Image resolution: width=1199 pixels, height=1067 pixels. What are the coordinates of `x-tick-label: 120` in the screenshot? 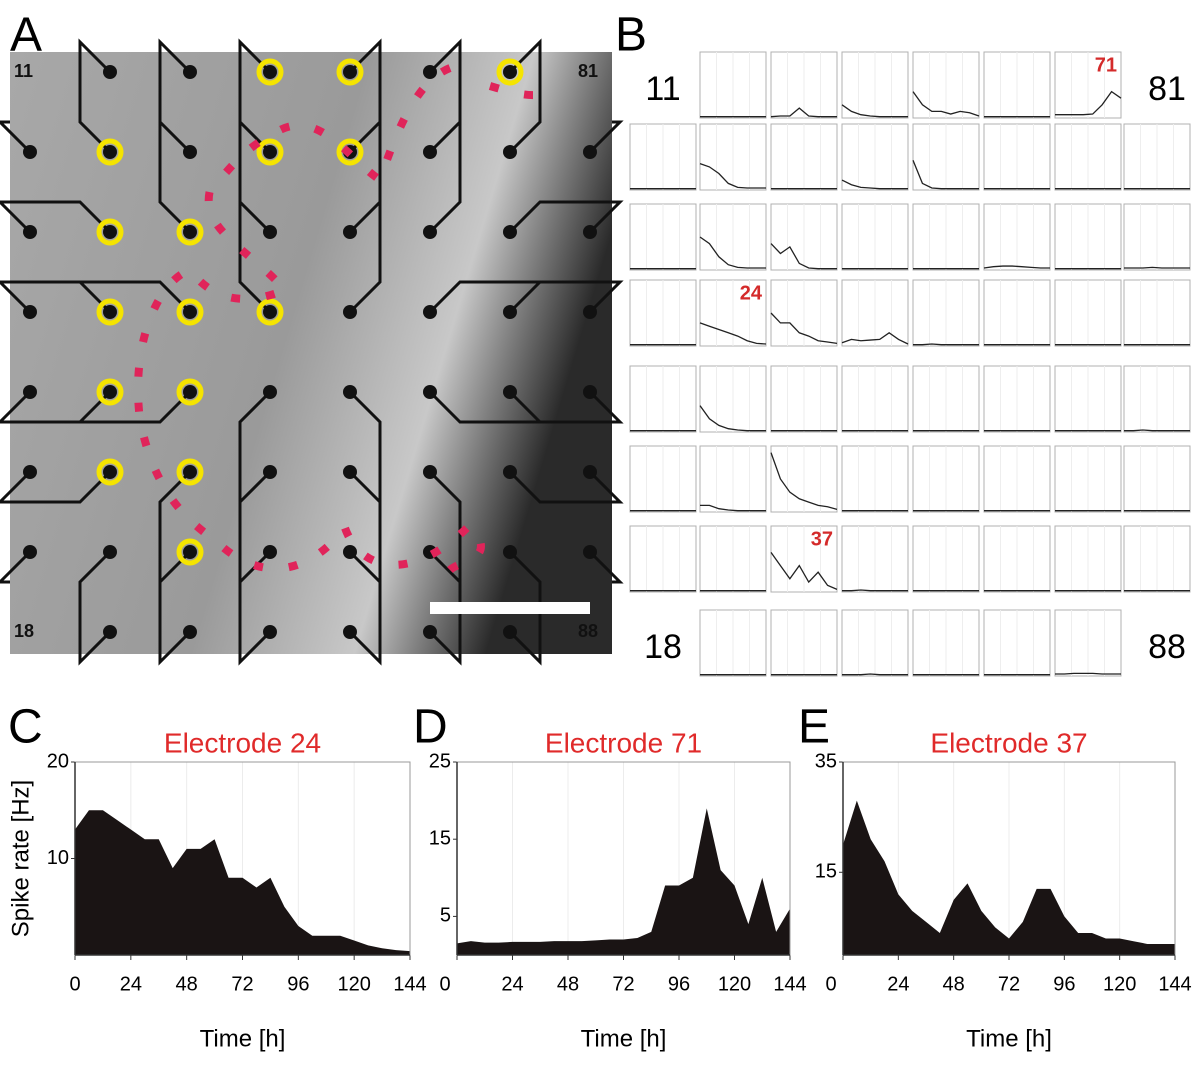 It's located at (734, 984).